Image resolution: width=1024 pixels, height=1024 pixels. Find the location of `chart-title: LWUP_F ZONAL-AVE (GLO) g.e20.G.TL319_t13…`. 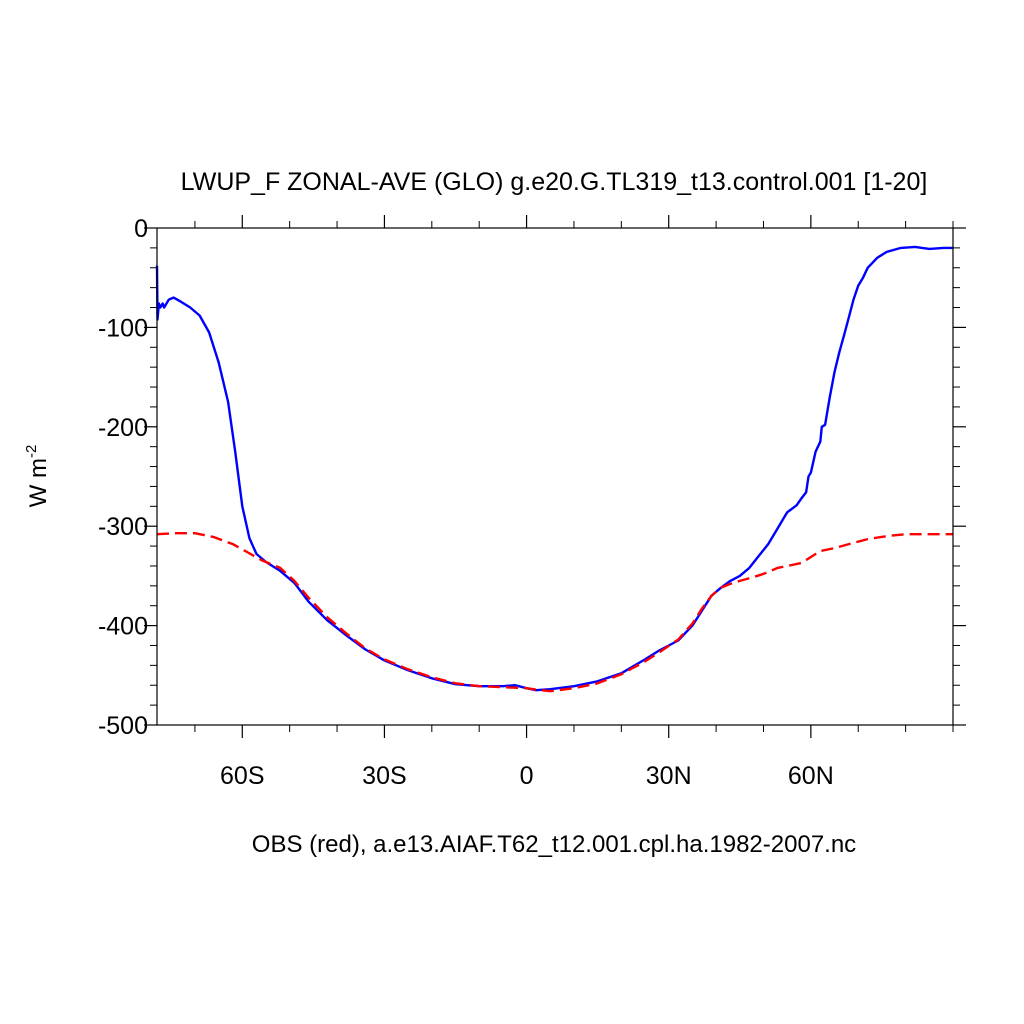

chart-title: LWUP_F ZONAL-AVE (GLO) g.e20.G.TL319_t13… is located at coordinates (554, 182).